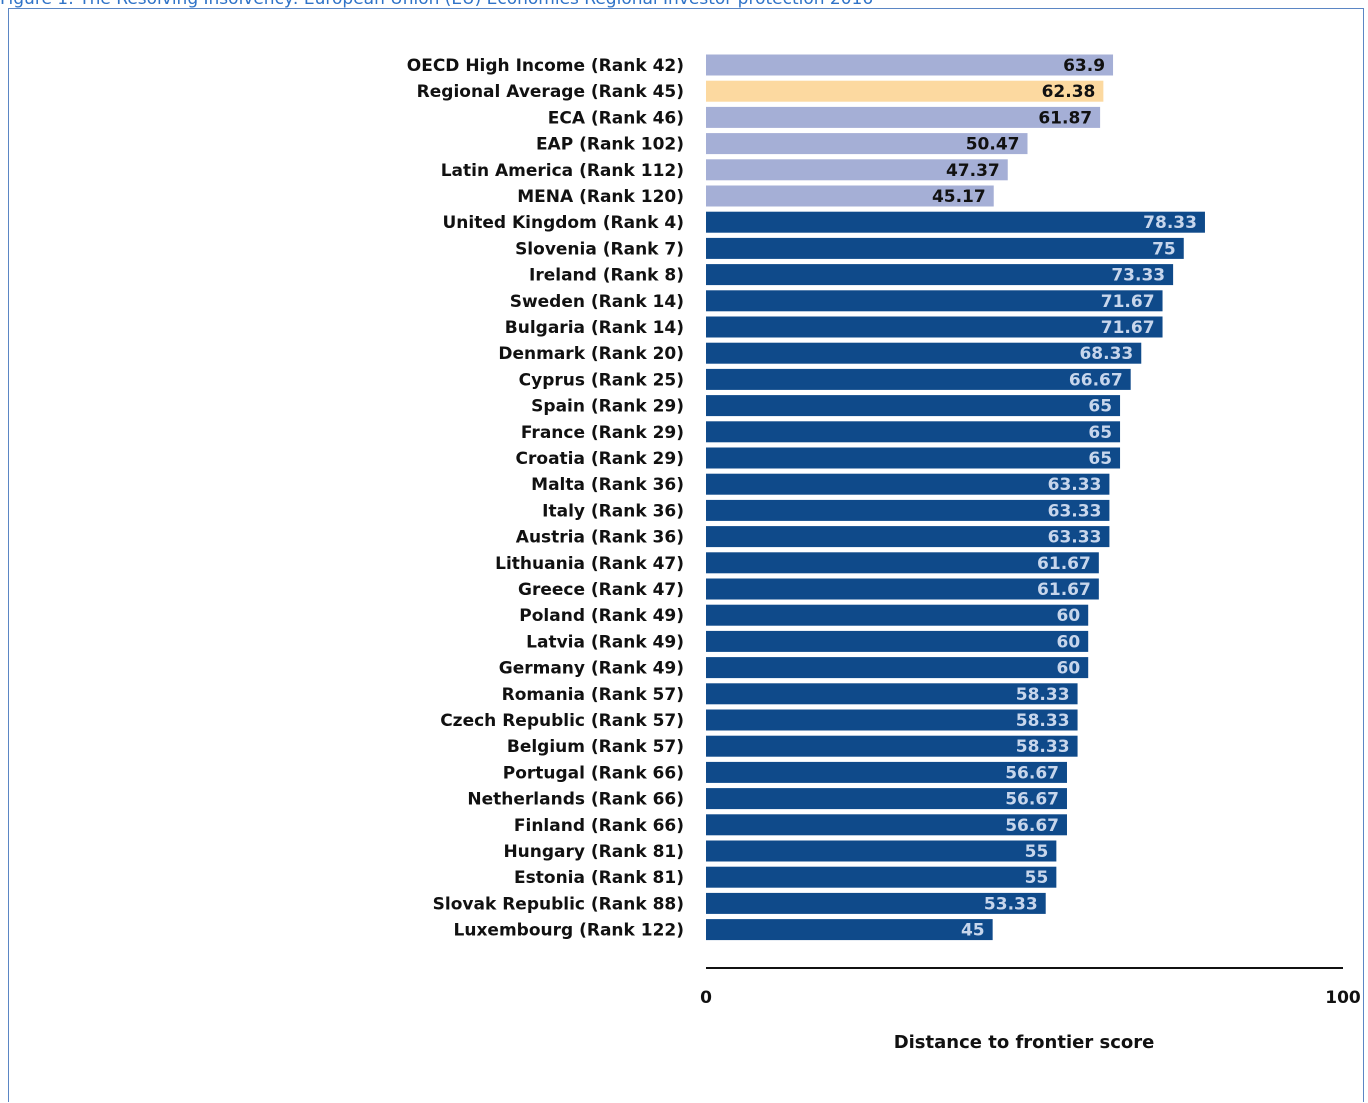 This screenshot has width=1368, height=1103. What do you see at coordinates (1343, 998) in the screenshot?
I see `x-tick-label-max: 100` at bounding box center [1343, 998].